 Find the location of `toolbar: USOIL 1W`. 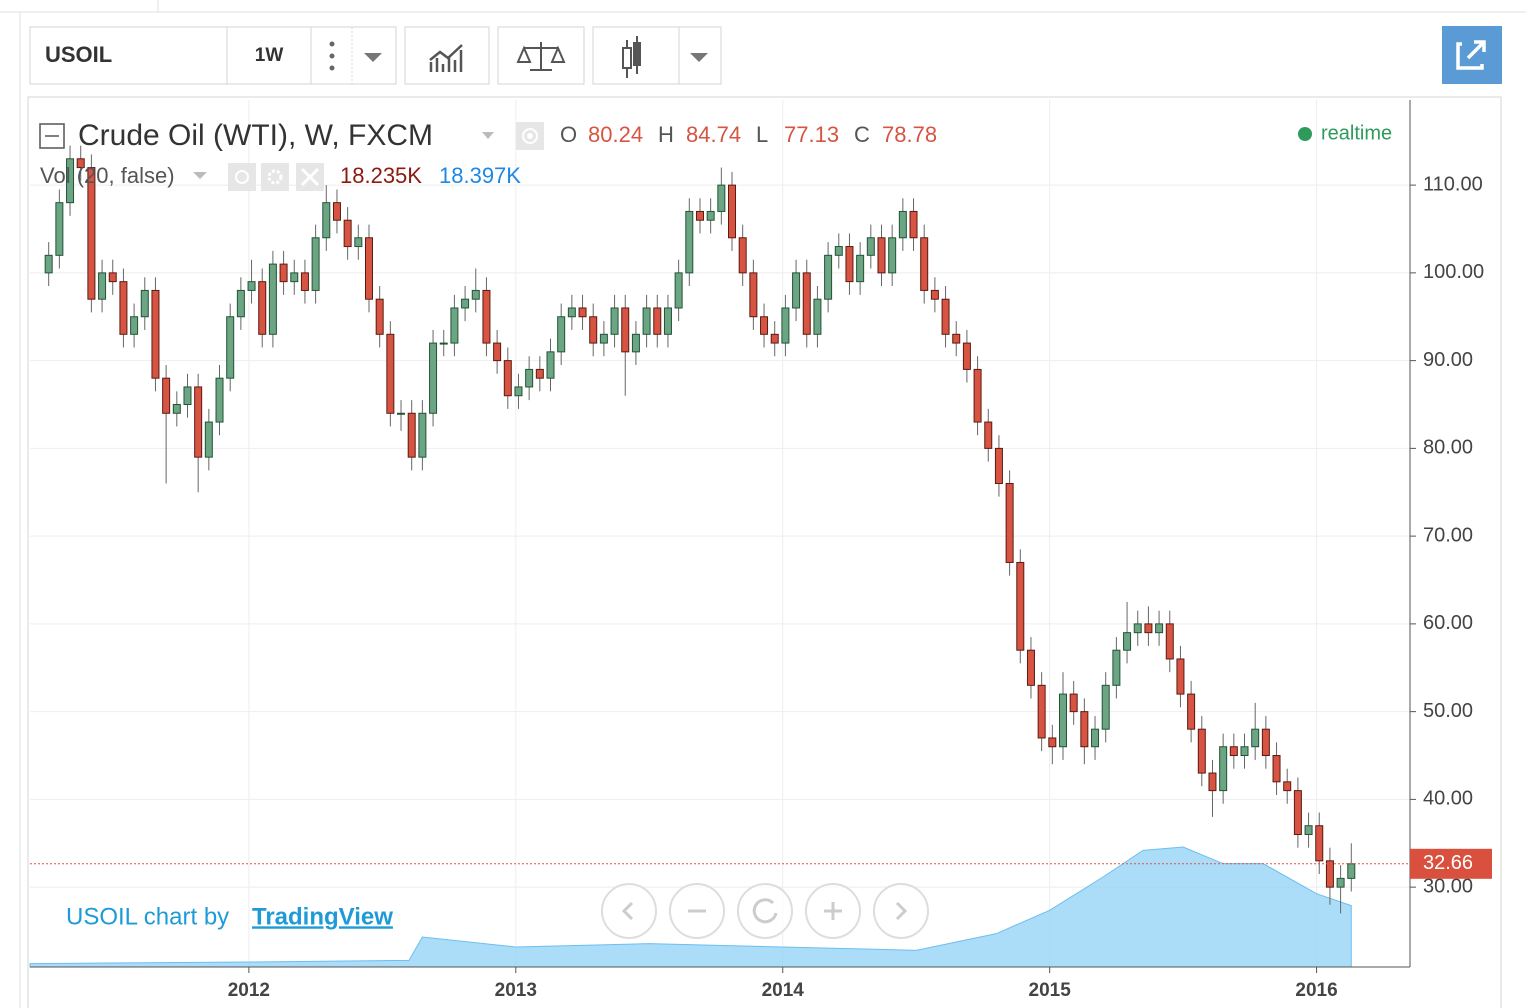

toolbar: USOIL 1W is located at coordinates (765, 55).